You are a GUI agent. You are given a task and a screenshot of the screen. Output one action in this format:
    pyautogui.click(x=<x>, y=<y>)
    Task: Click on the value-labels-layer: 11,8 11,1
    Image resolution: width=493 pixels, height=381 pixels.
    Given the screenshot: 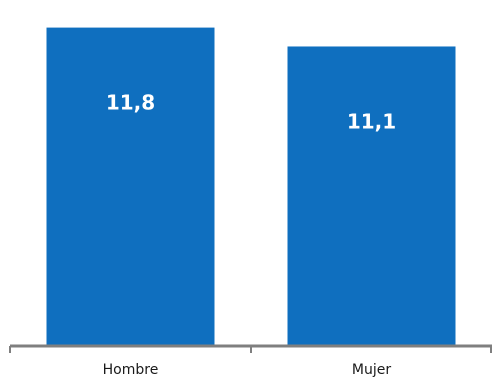 What is the action you would take?
    pyautogui.click(x=251, y=112)
    